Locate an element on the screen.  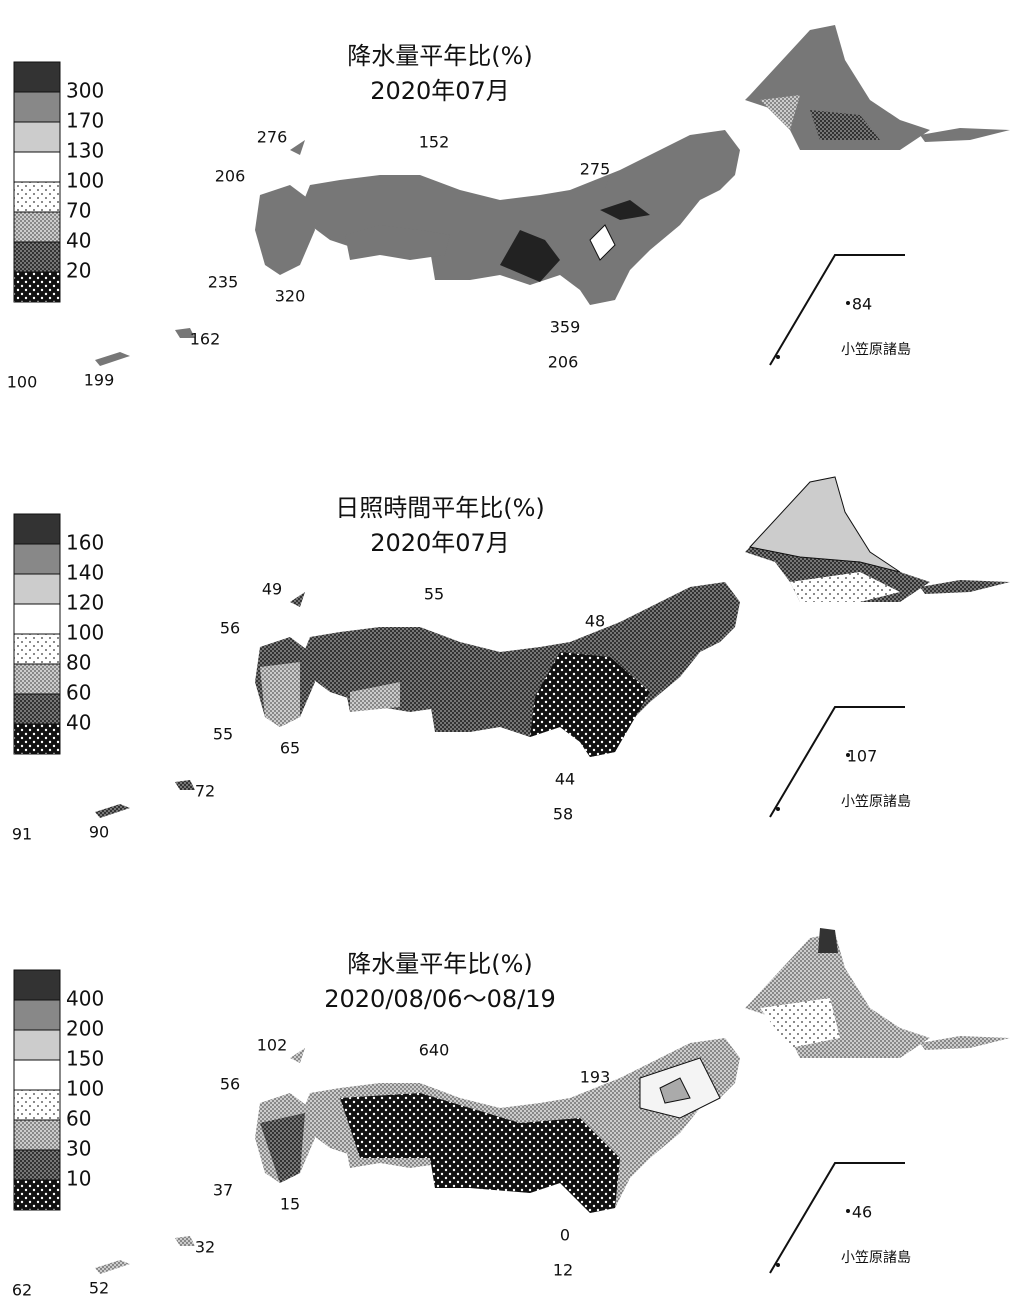
legend-label: 300 is located at coordinates (85, 91).